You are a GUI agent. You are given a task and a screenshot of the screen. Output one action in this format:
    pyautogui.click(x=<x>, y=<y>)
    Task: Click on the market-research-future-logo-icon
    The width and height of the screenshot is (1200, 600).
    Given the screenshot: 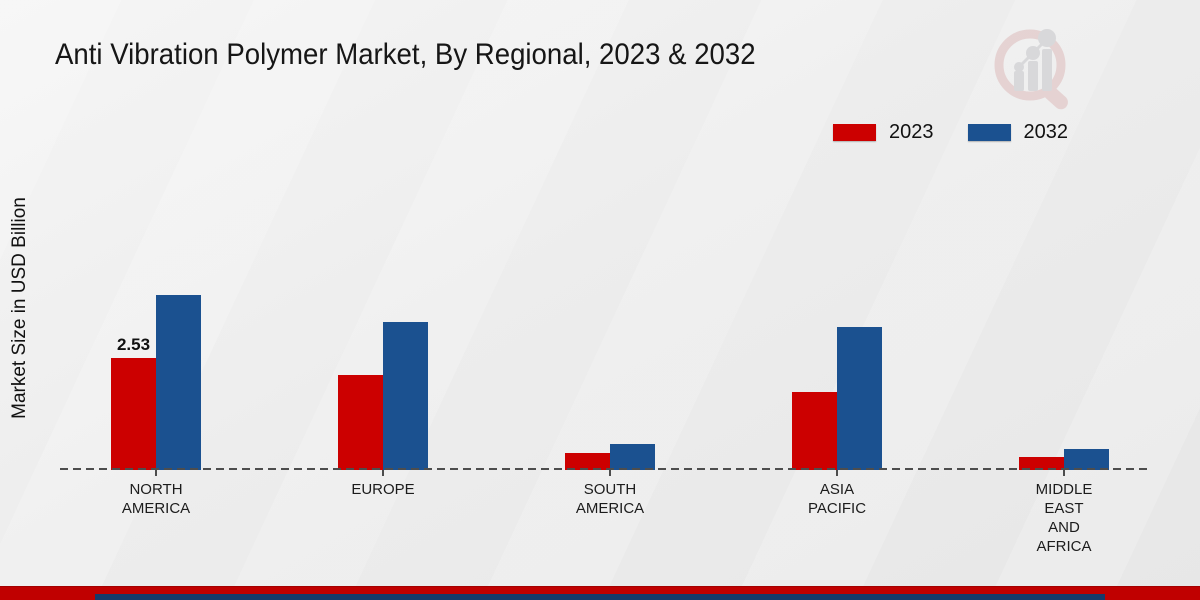 What is the action you would take?
    pyautogui.click(x=1031, y=69)
    